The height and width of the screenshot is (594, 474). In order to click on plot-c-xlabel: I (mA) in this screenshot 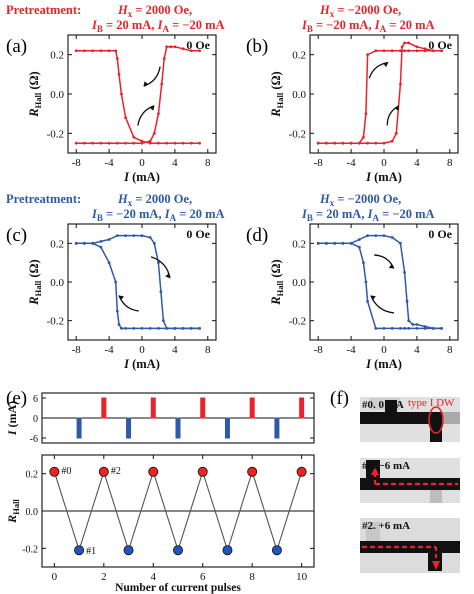, I will do `click(141, 364)`.